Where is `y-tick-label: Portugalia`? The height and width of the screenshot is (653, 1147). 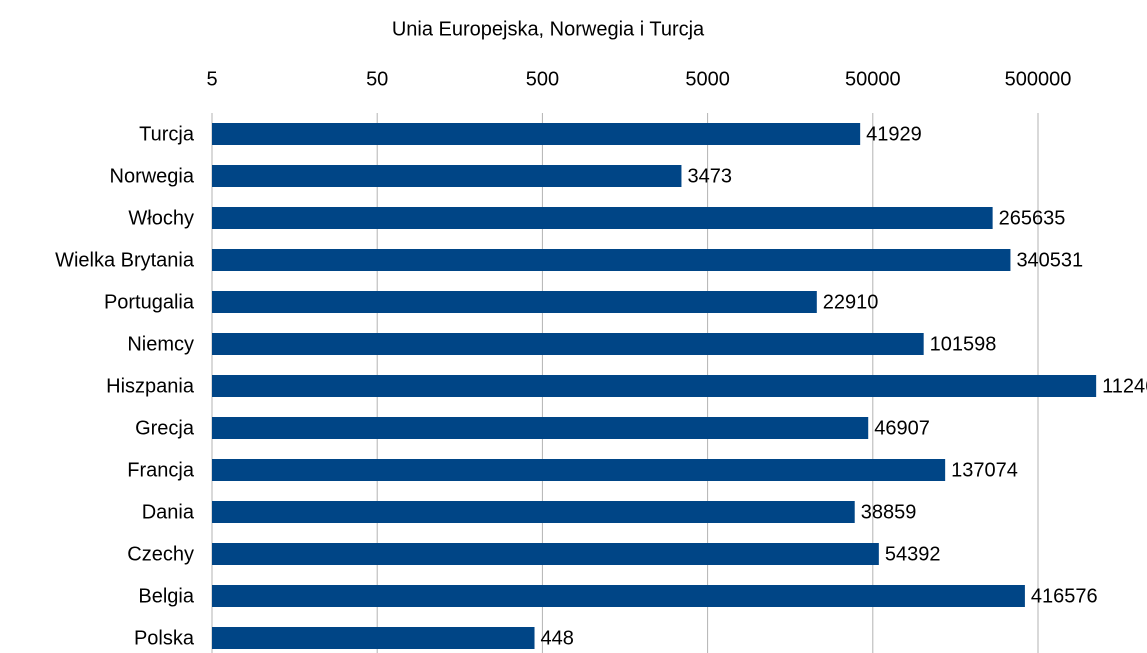
y-tick-label: Portugalia is located at coordinates (149, 302).